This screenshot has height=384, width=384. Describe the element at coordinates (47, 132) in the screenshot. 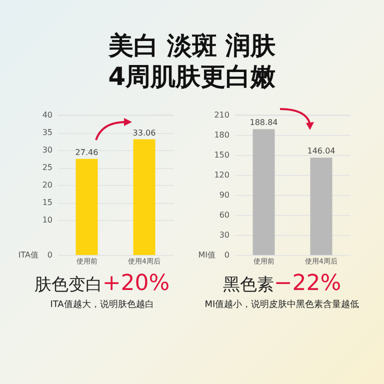

I see `y-tick-label: 35` at that location.